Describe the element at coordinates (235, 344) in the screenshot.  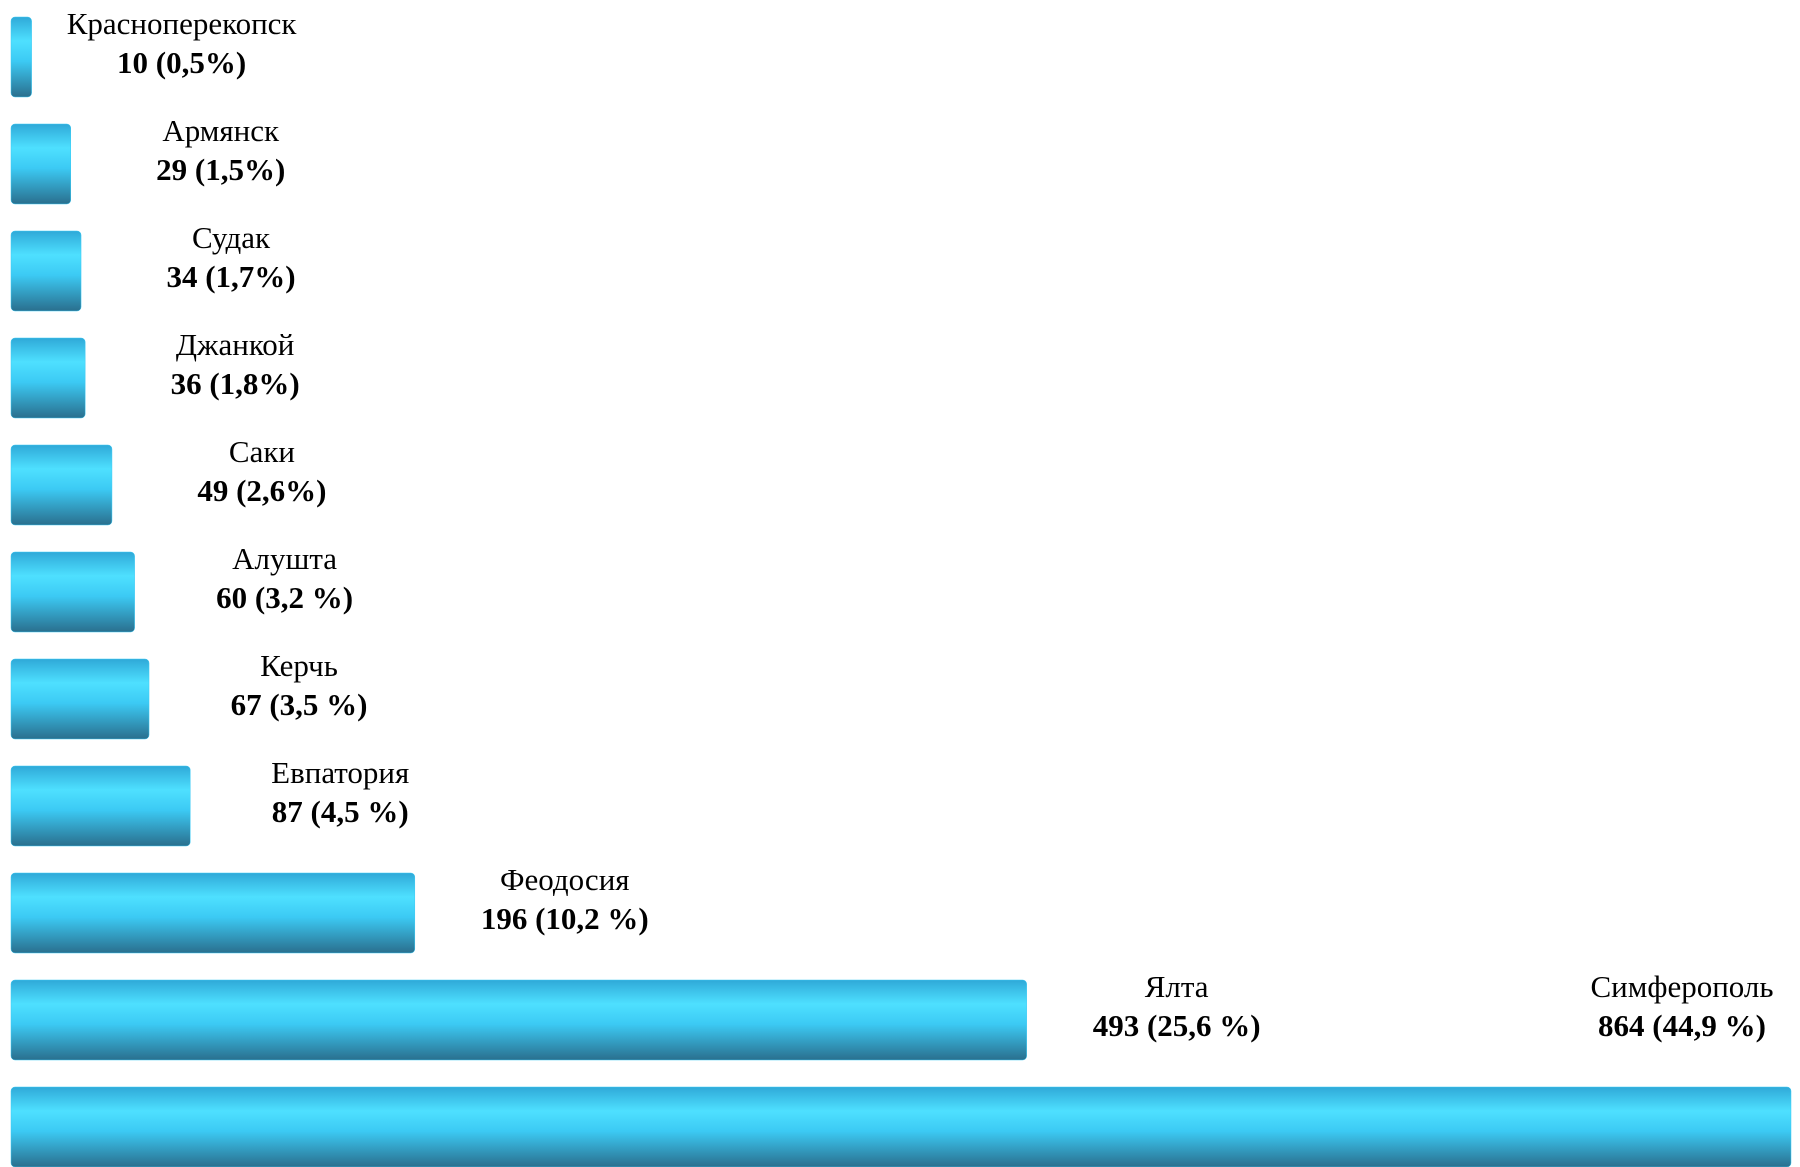
I see `category-label: Джанкой` at that location.